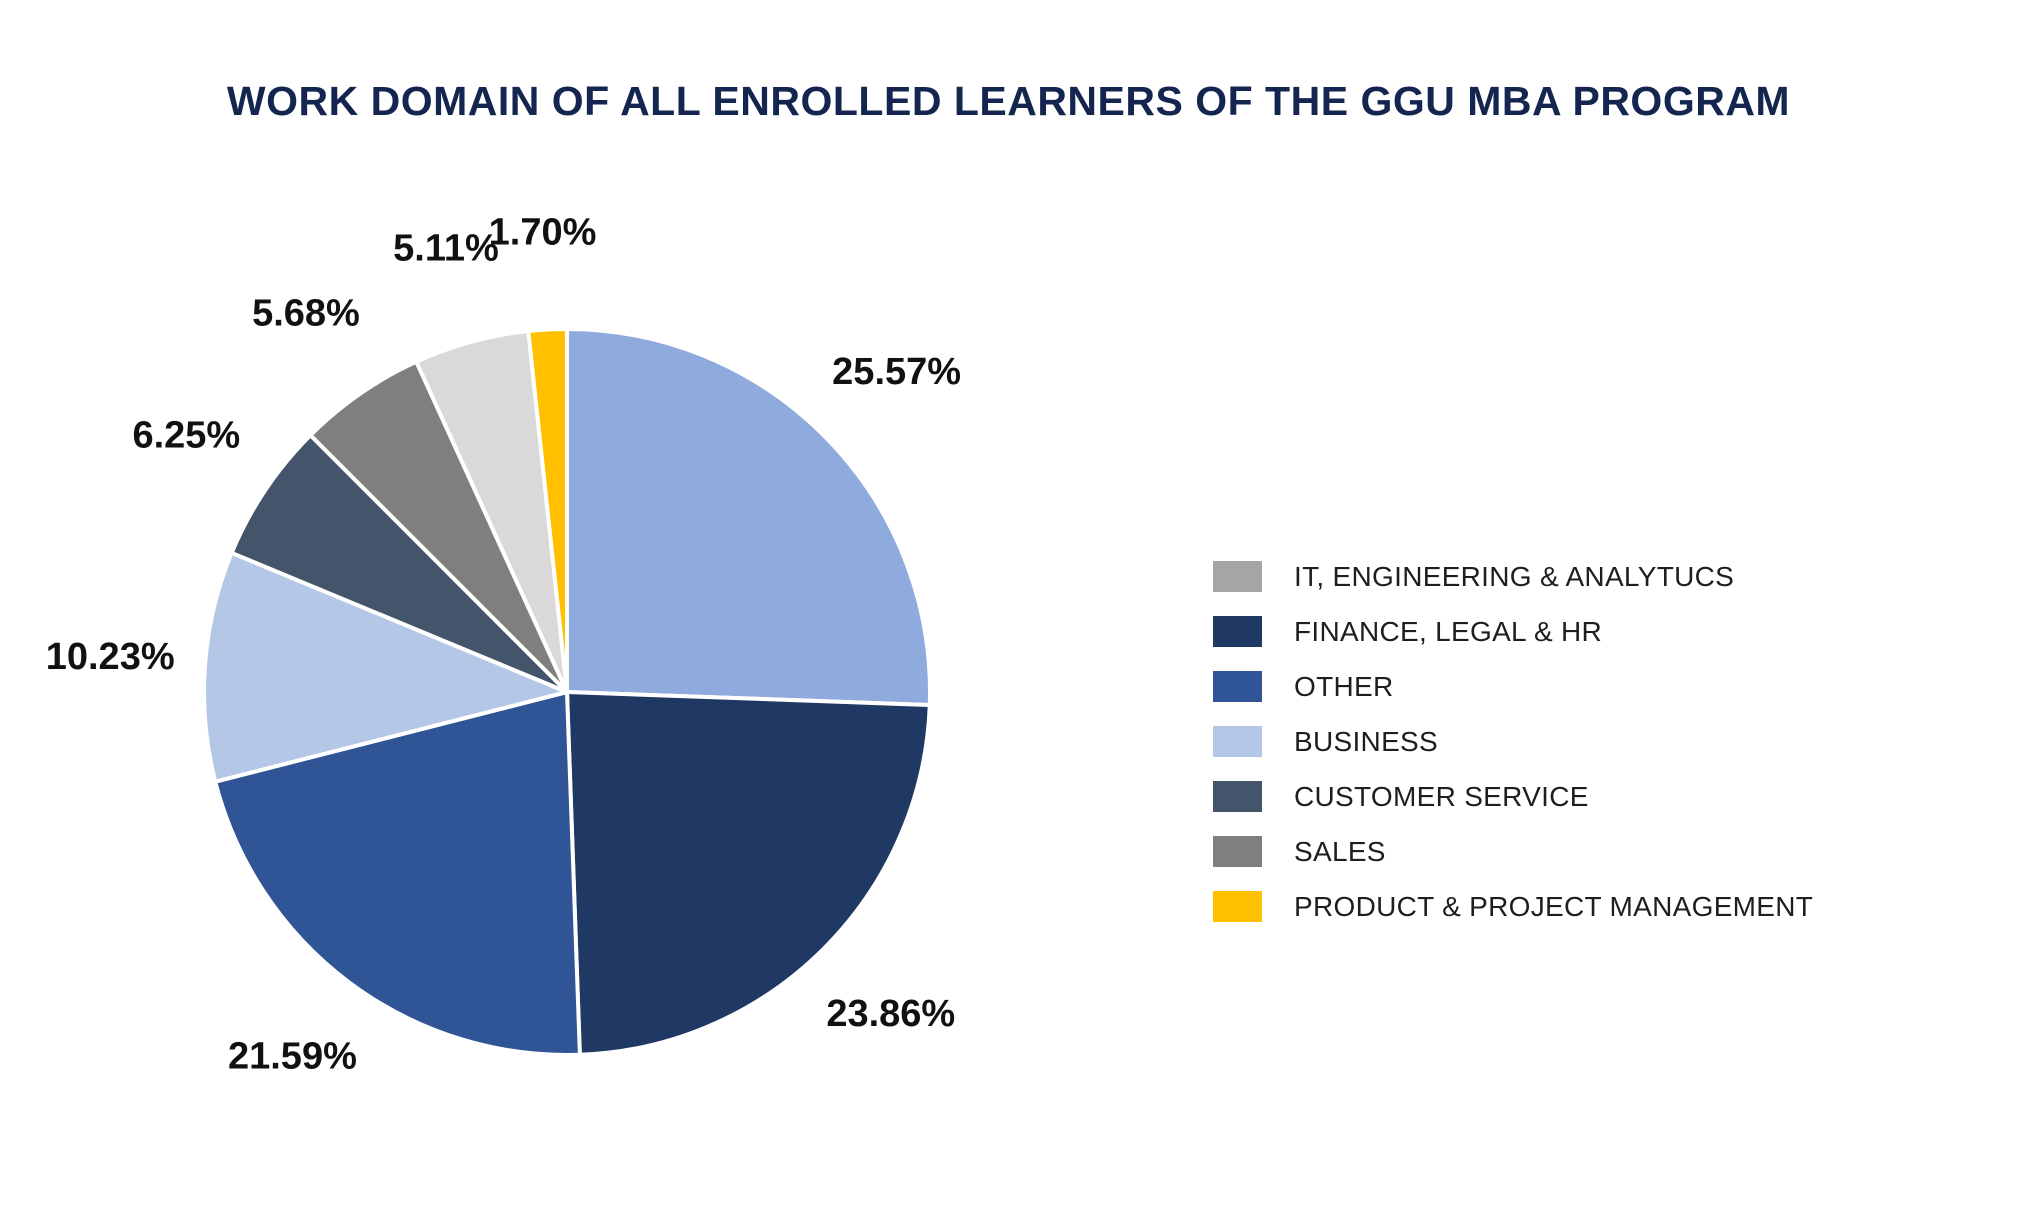  I want to click on data-label-7: 1.70%, so click(543, 233).